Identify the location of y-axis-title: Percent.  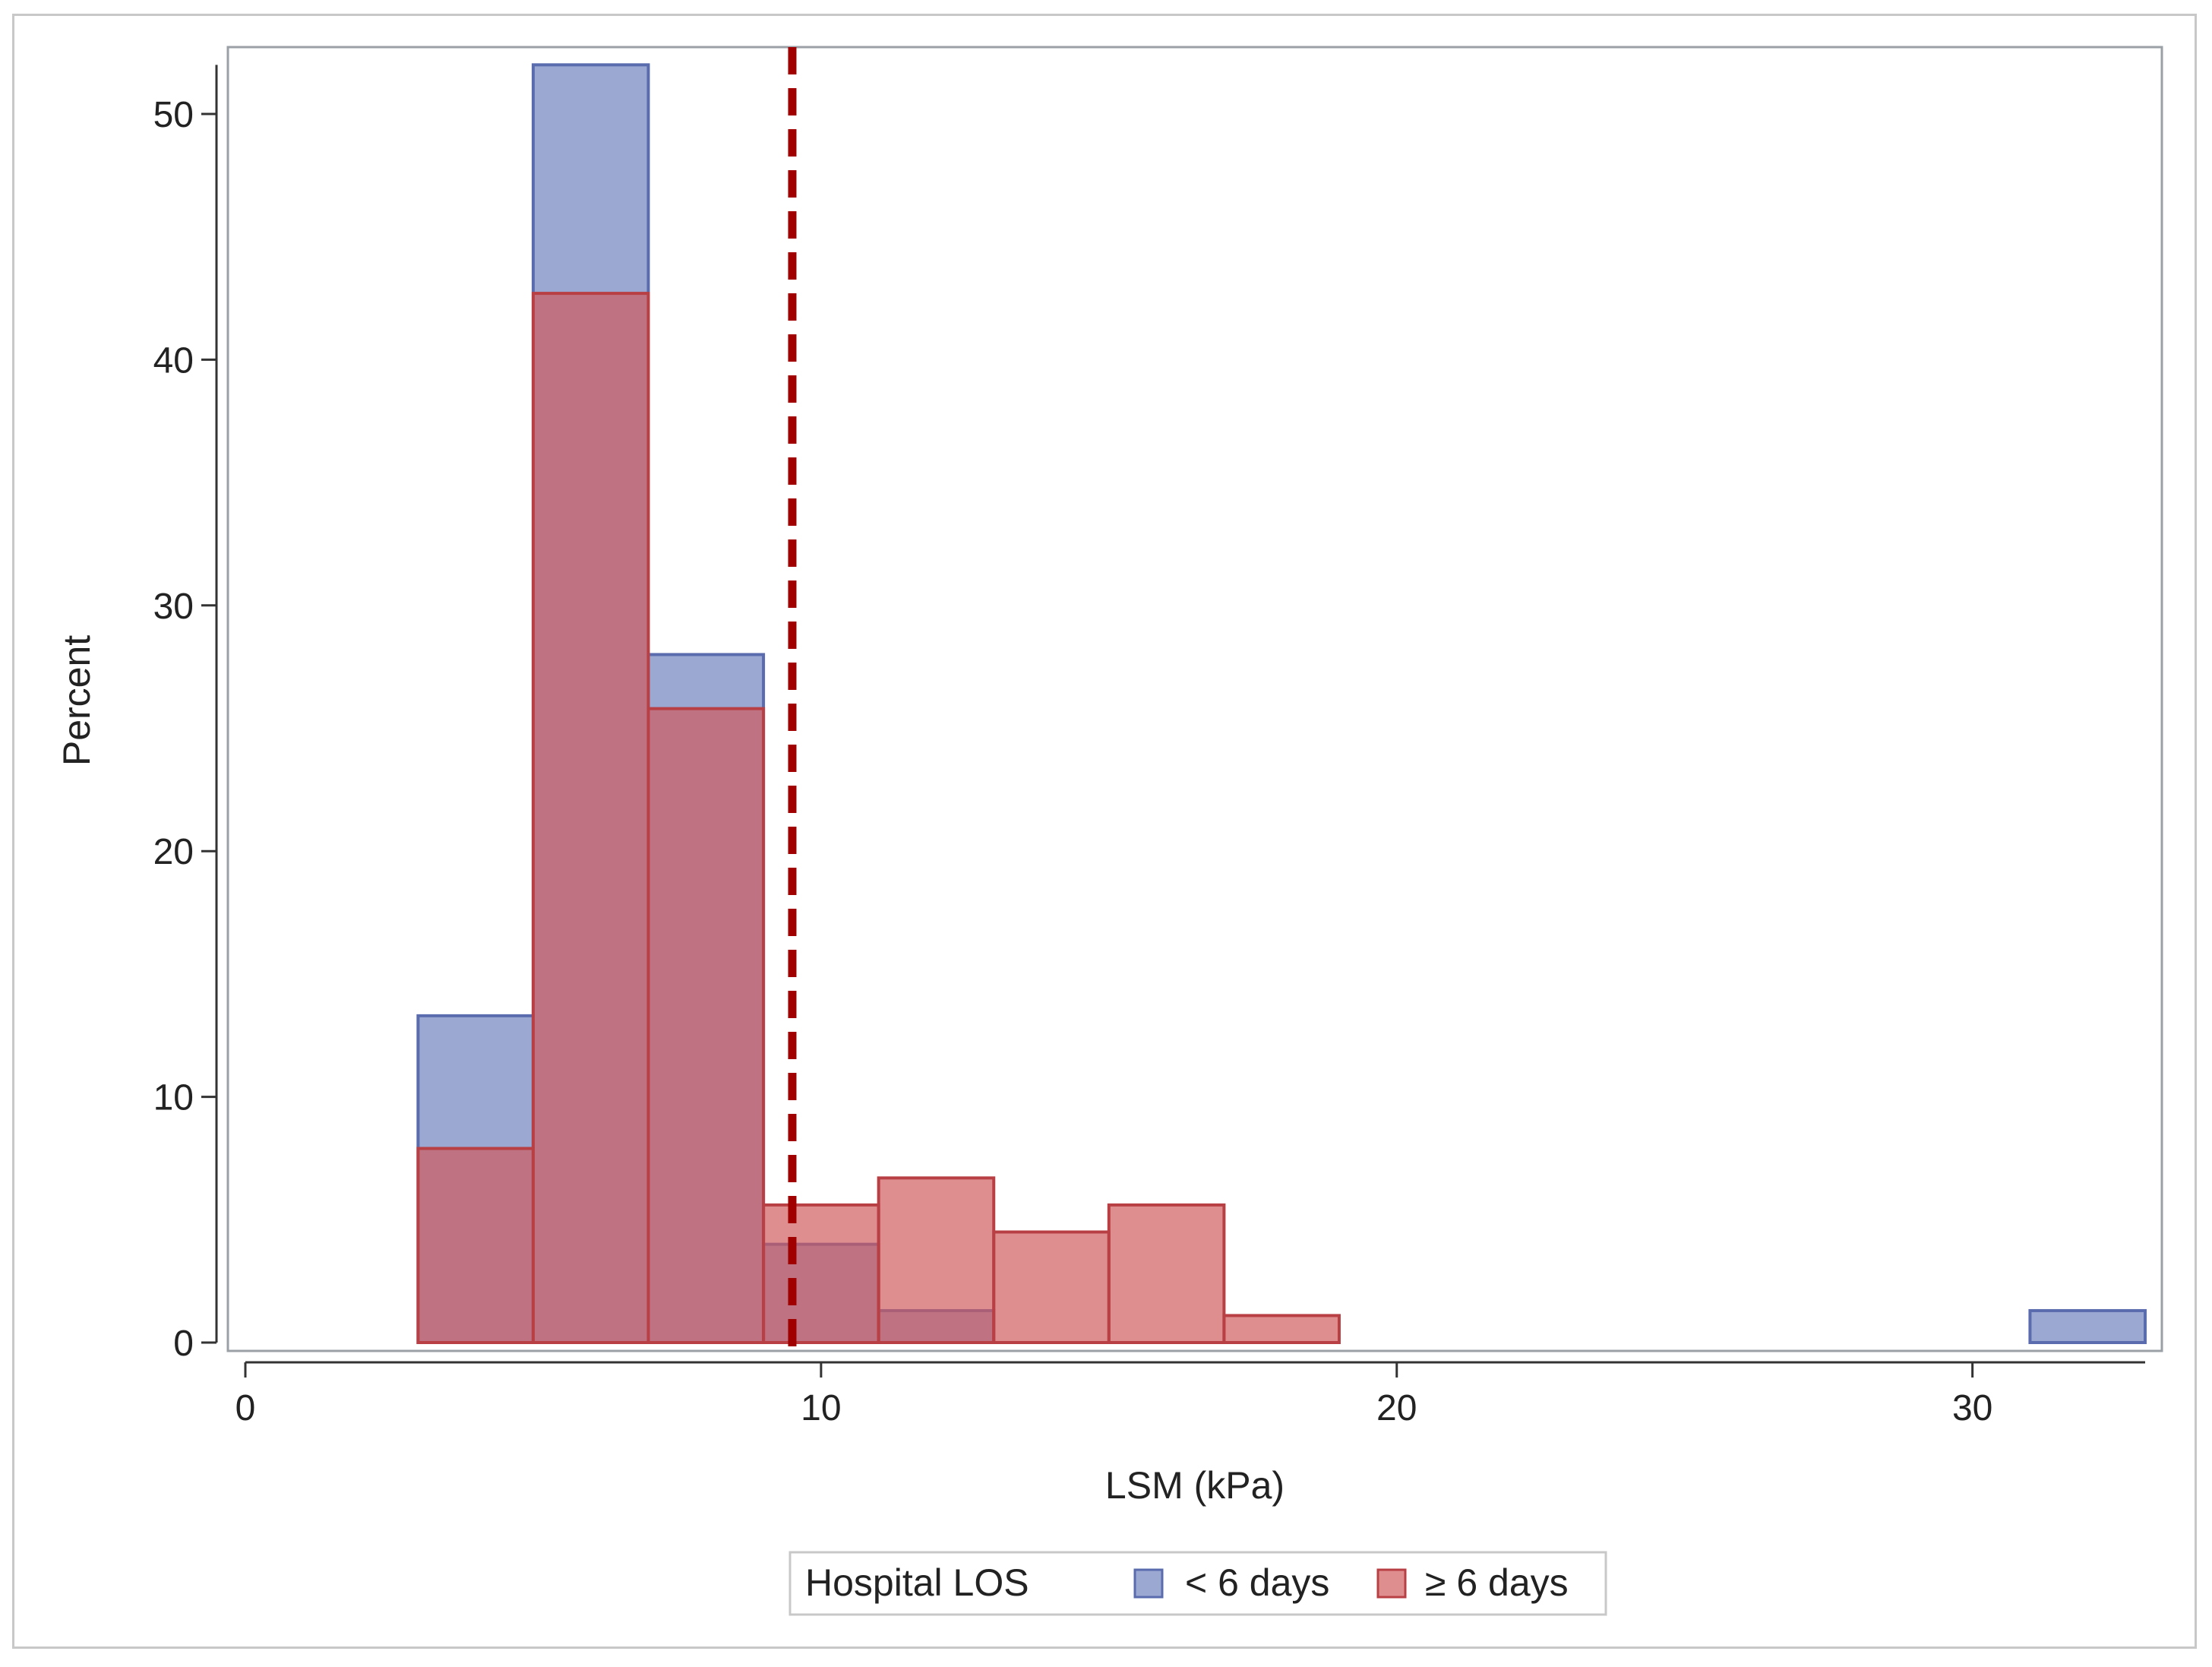
(76, 700).